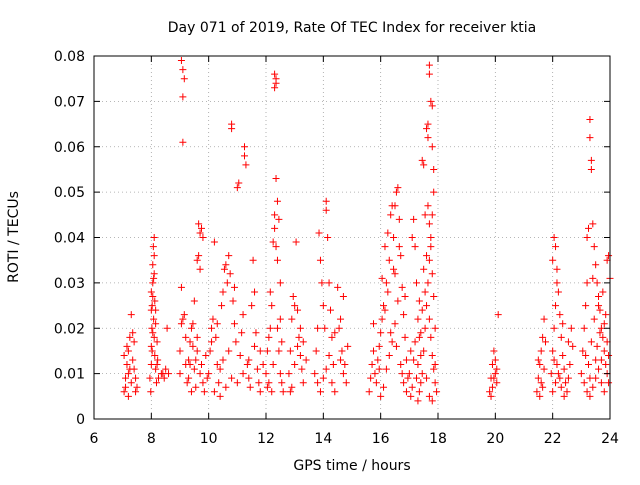  I want to click on x-tick-label: 16, so click(381, 439).